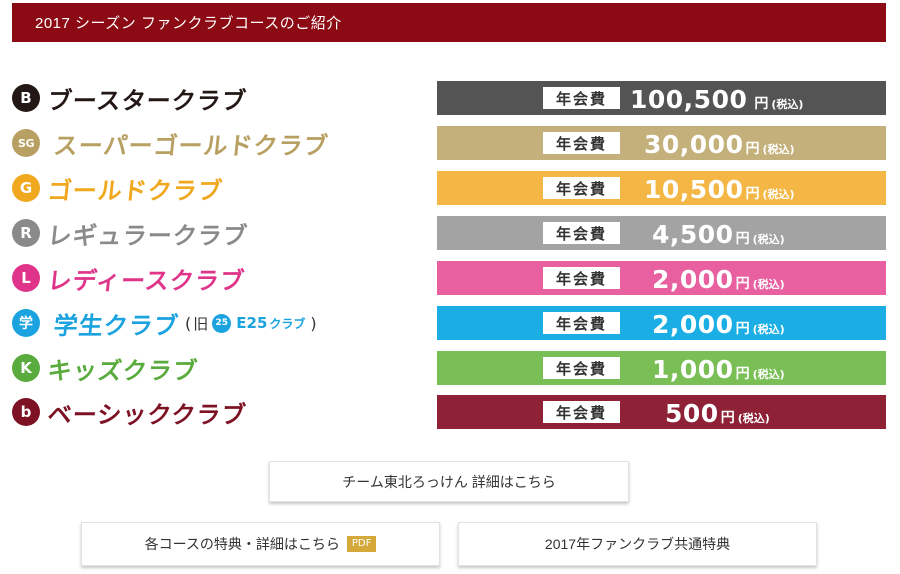 The height and width of the screenshot is (574, 900). I want to click on club-name: レディースクラブ, so click(146, 280).